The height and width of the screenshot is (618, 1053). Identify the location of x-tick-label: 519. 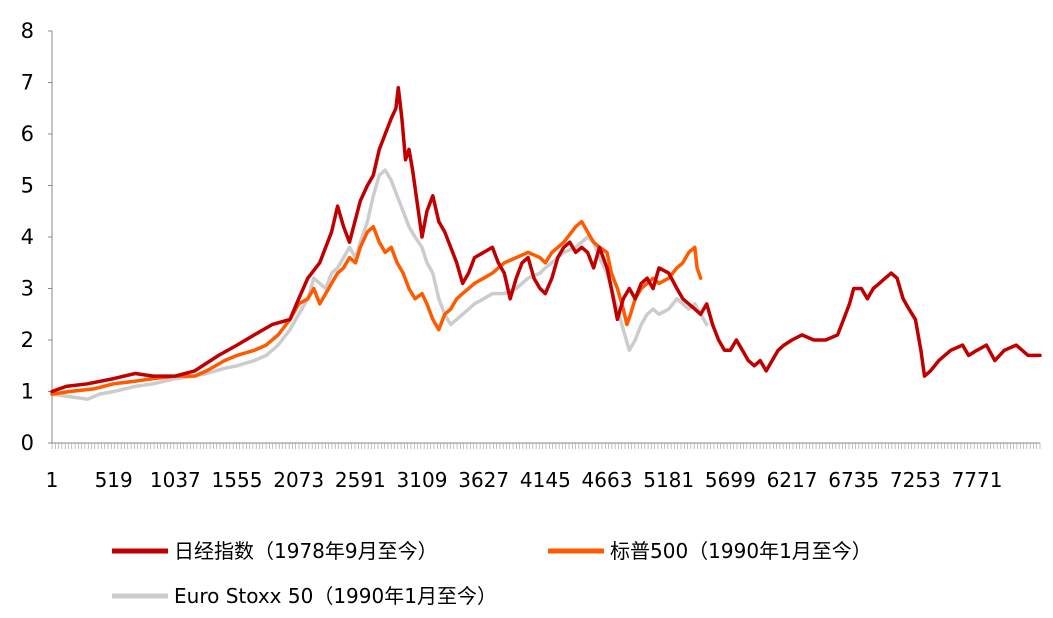
(114, 480).